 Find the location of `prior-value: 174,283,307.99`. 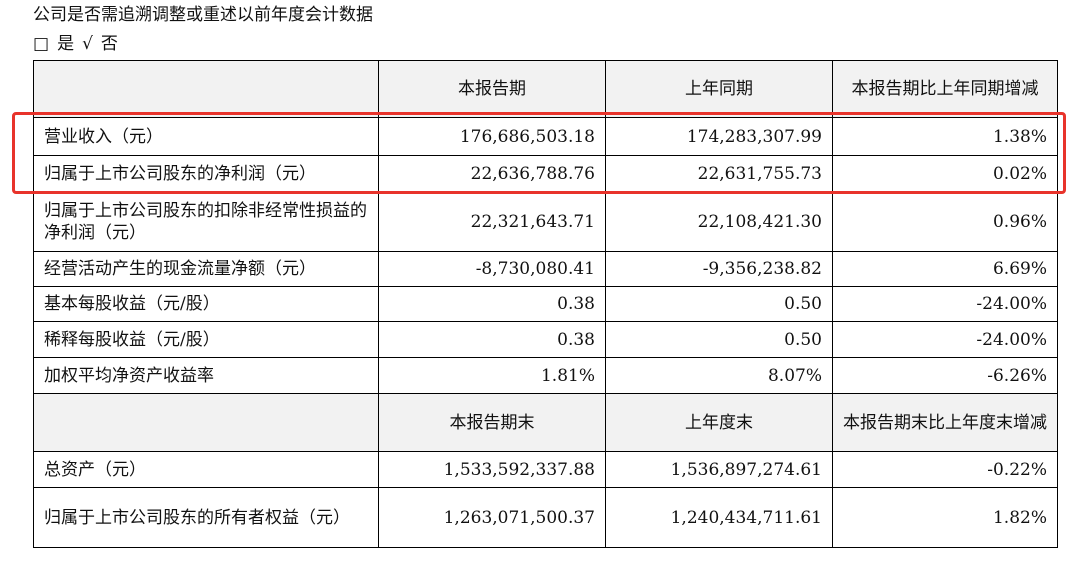

prior-value: 174,283,307.99 is located at coordinates (719, 136).